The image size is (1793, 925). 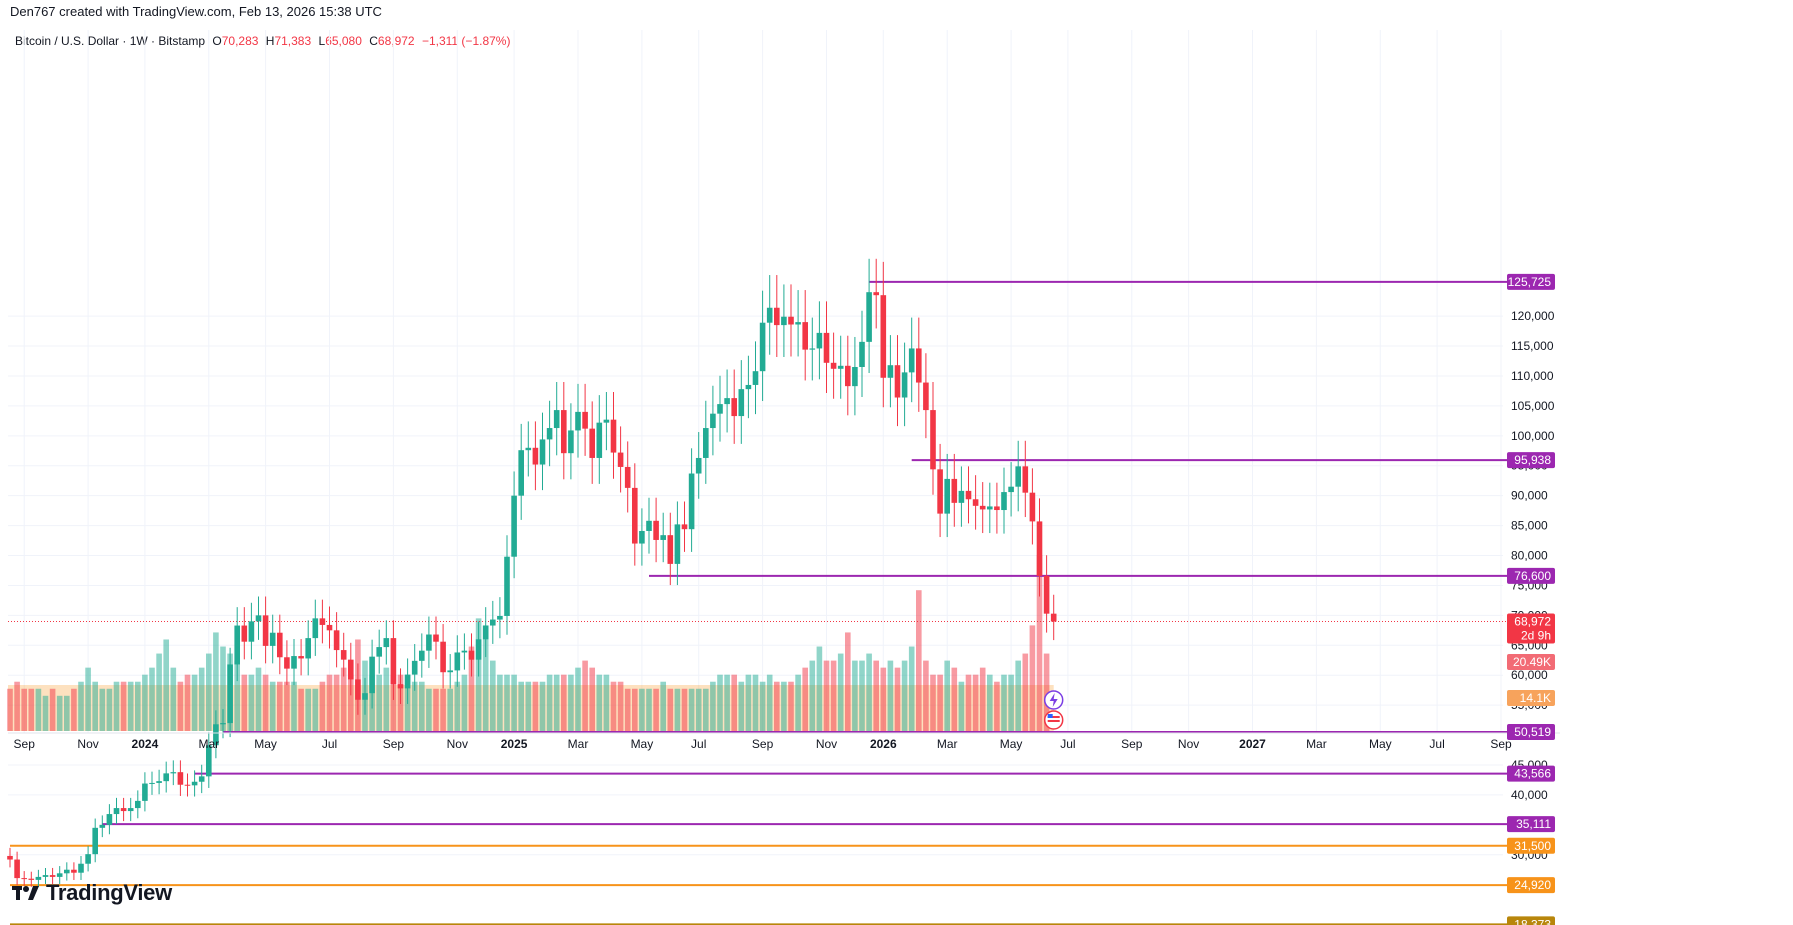 What do you see at coordinates (1536, 636) in the screenshot?
I see `countdown-label: 2d 9h` at bounding box center [1536, 636].